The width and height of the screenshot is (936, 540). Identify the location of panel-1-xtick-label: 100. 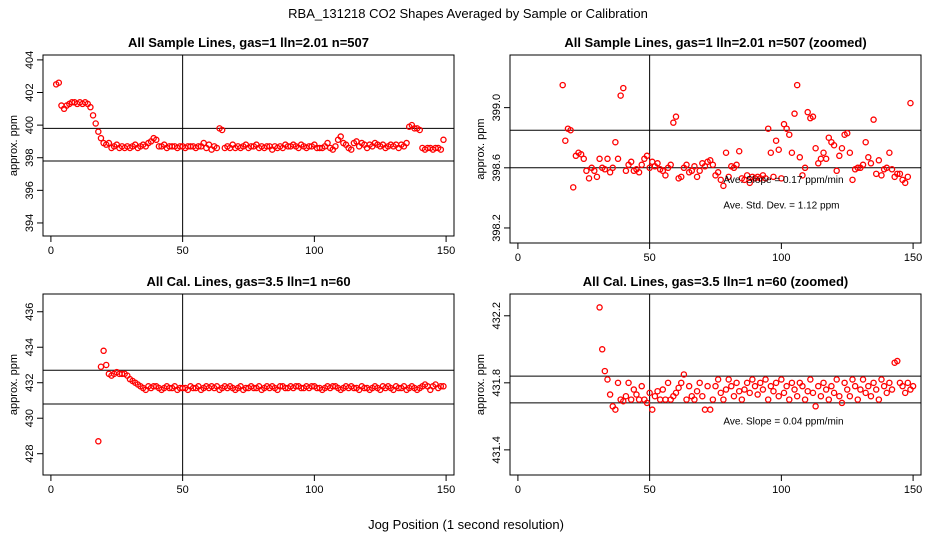
(314, 251).